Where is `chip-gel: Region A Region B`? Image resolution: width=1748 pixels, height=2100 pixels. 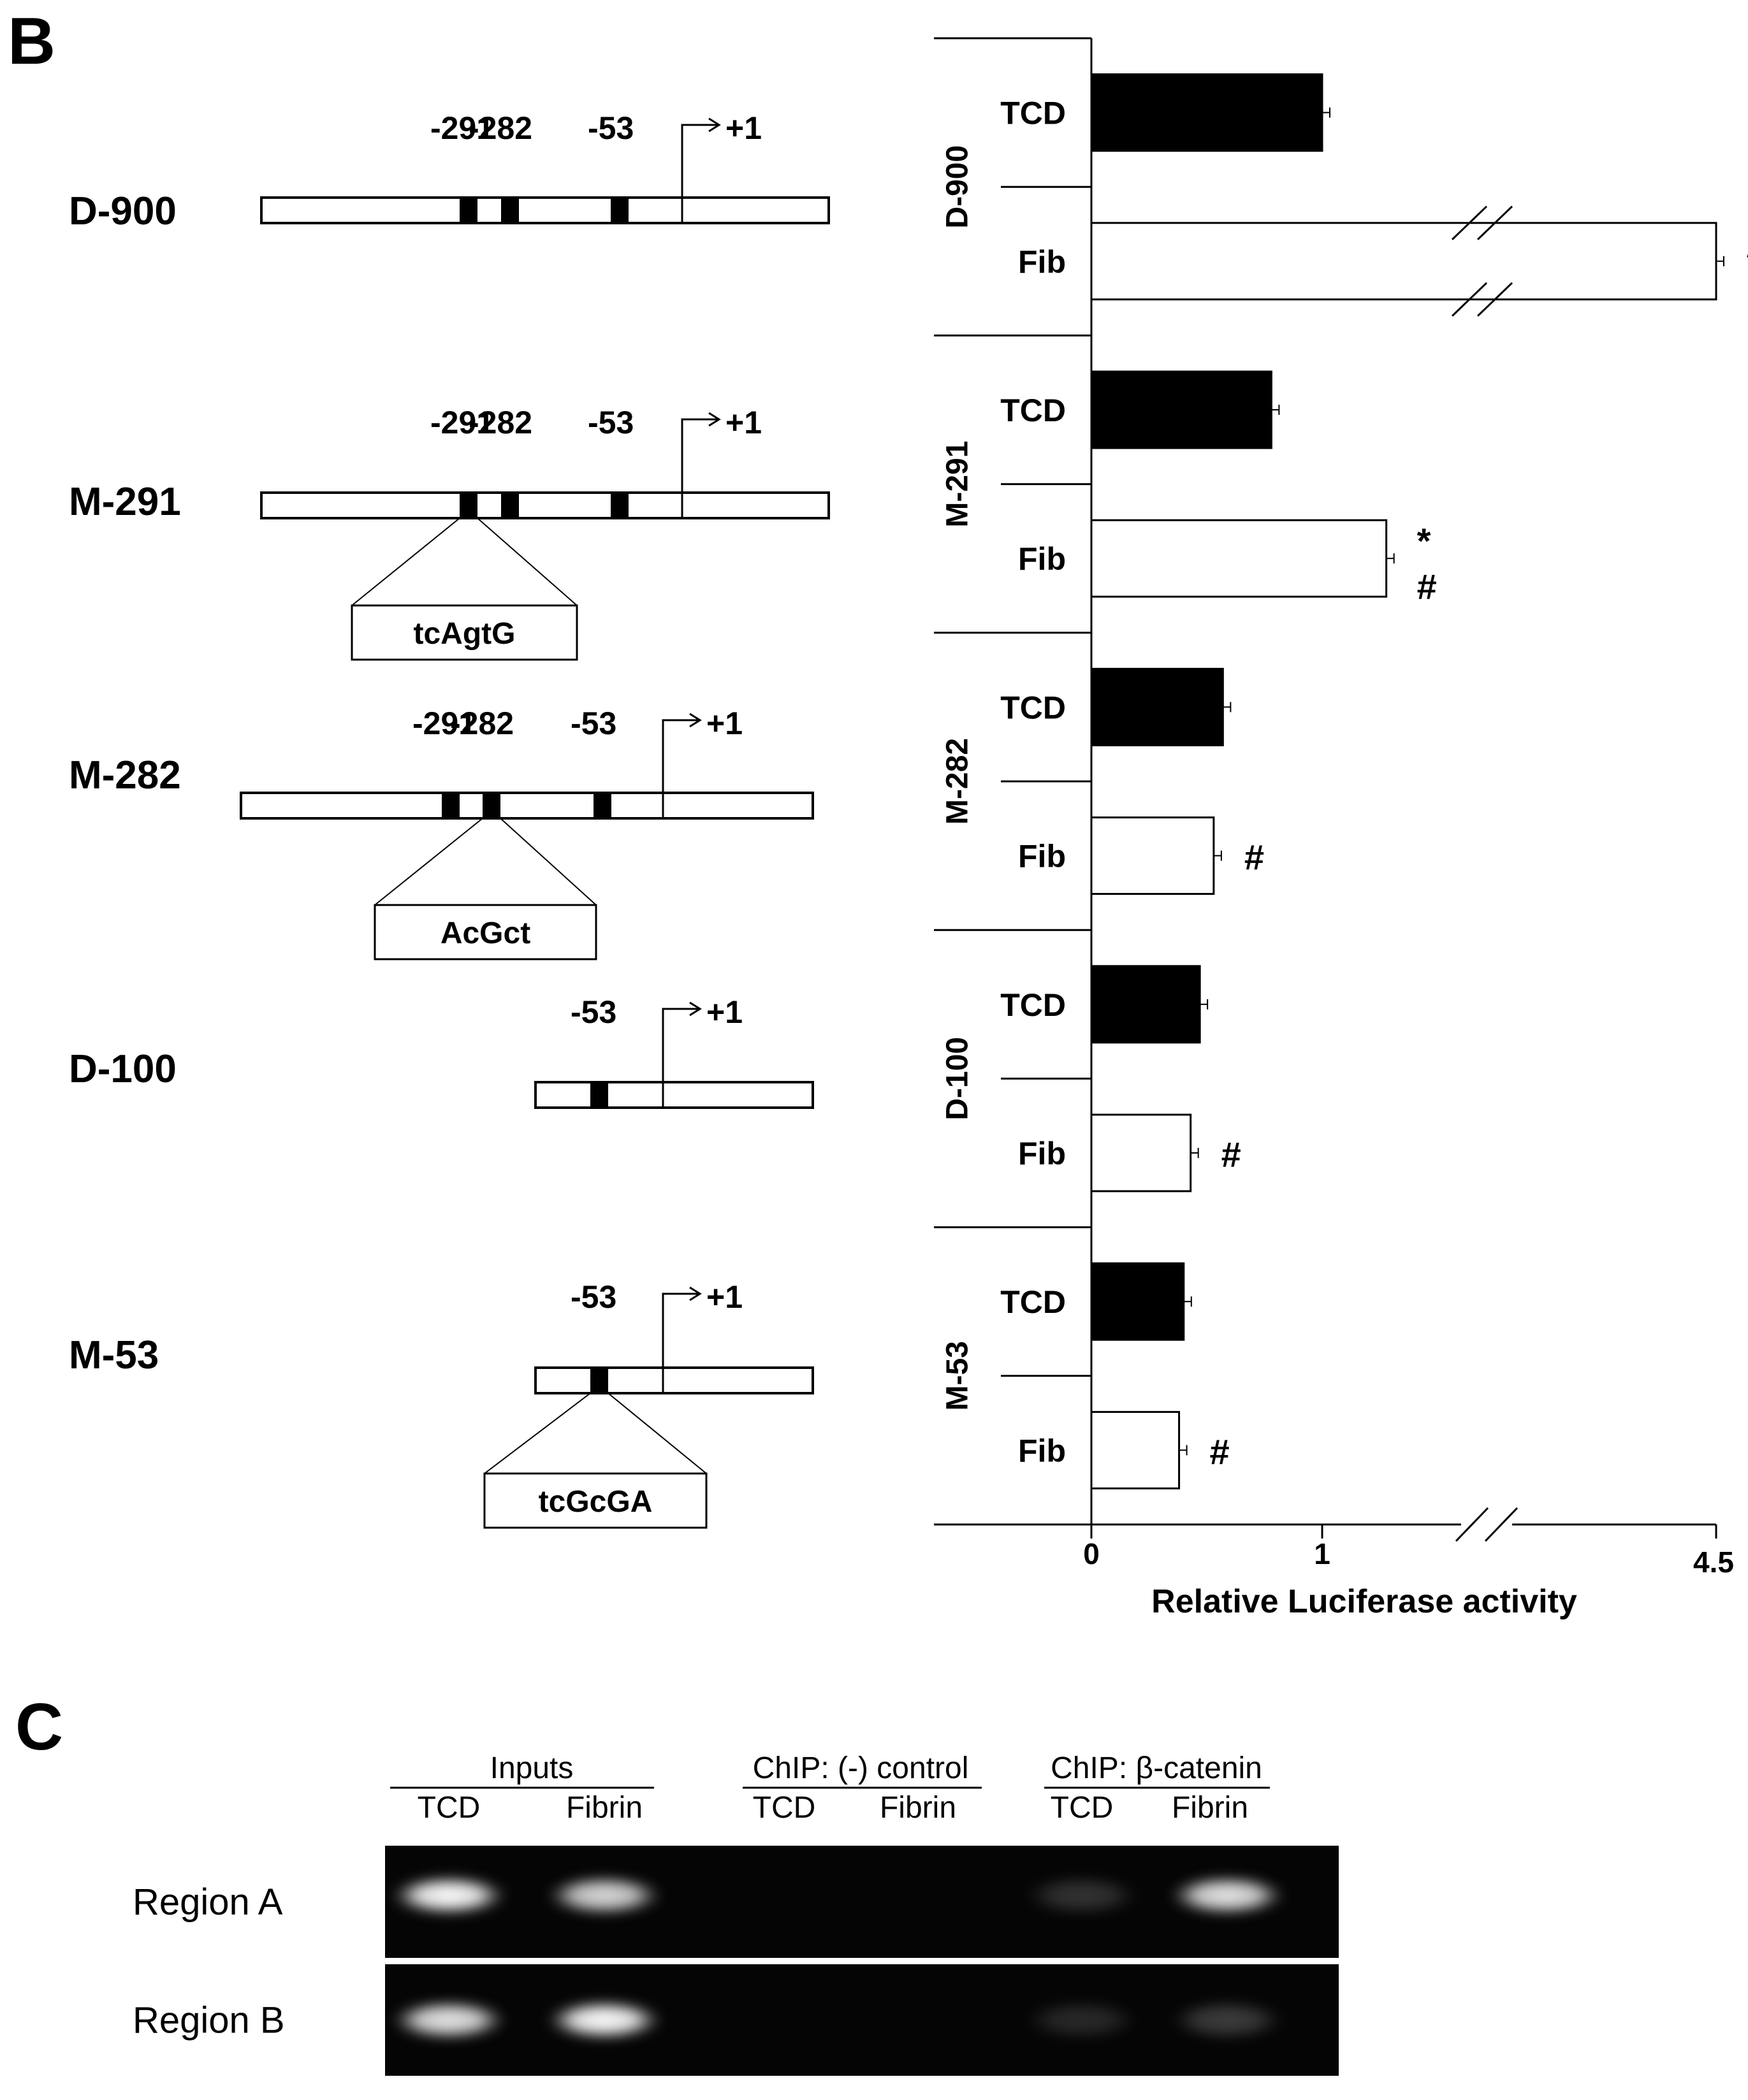
chip-gel: Region A Region B is located at coordinates (736, 1961).